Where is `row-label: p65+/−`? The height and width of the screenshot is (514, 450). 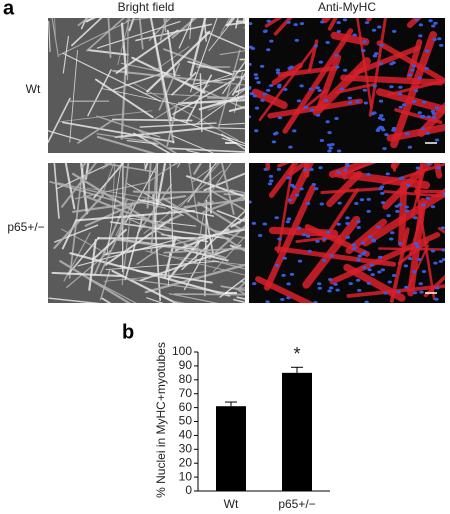
row-label: p65+/− is located at coordinates (25, 227).